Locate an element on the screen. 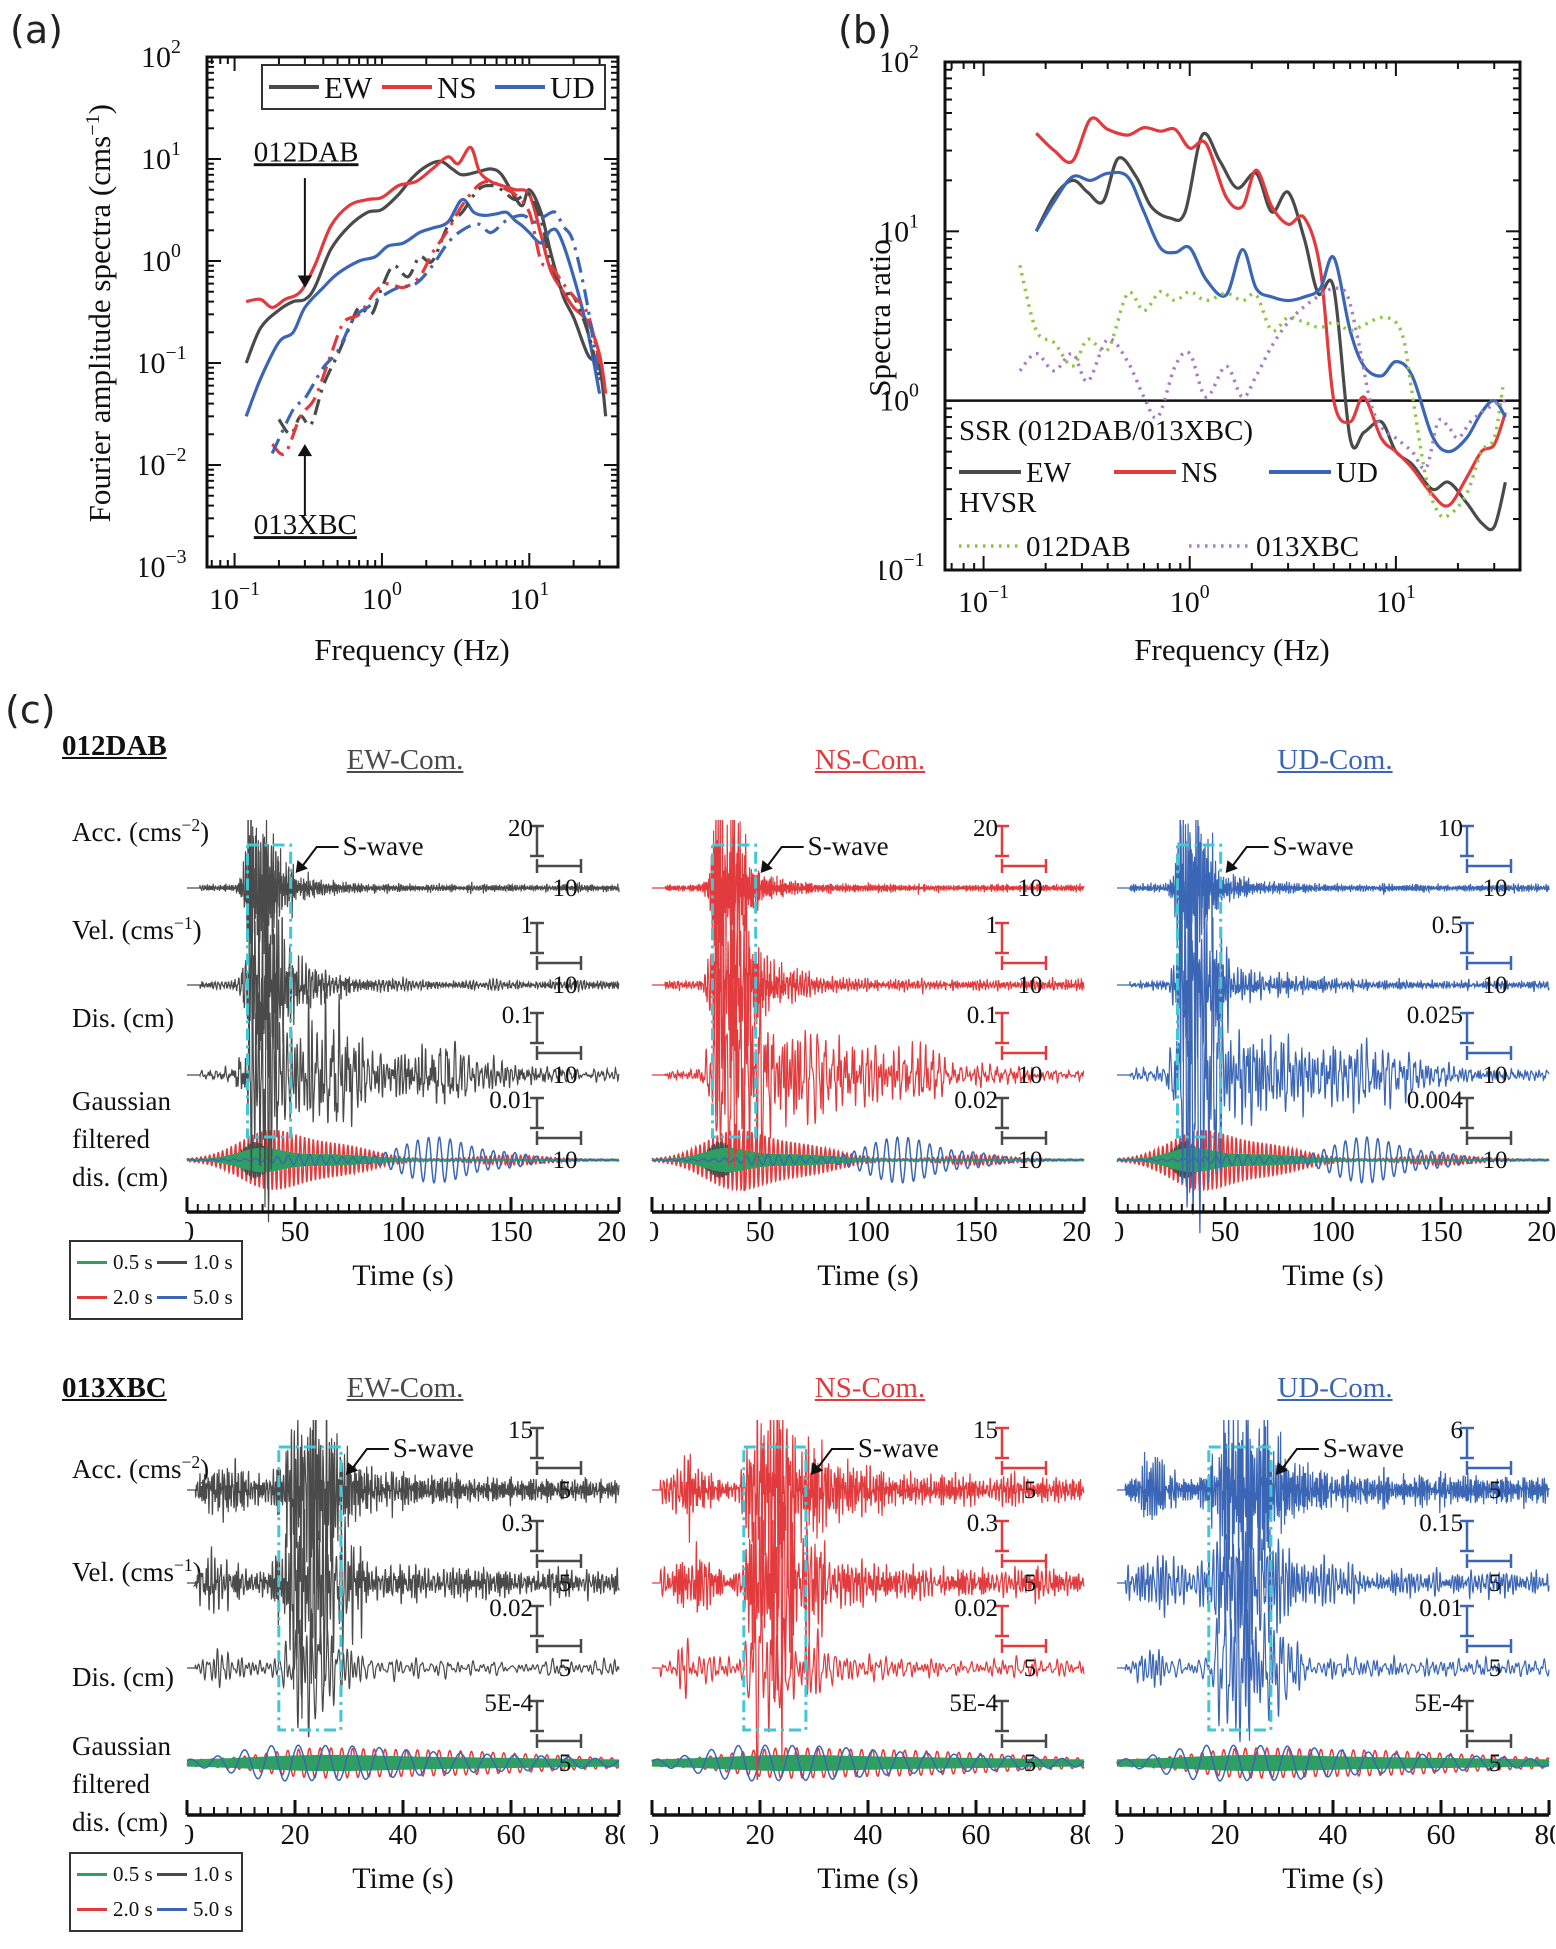  filter-legend-012DAB: 0.5 s 1.0 s 2.0 s 5.0 s is located at coordinates (156, 1280).